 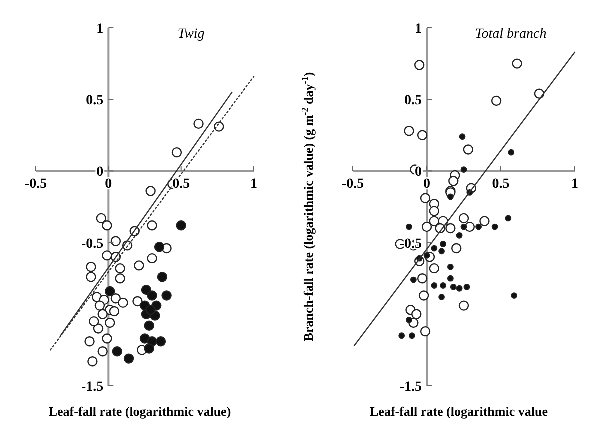 What do you see at coordinates (501, 184) in the screenshot?
I see `x-tick-label: 0.5` at bounding box center [501, 184].